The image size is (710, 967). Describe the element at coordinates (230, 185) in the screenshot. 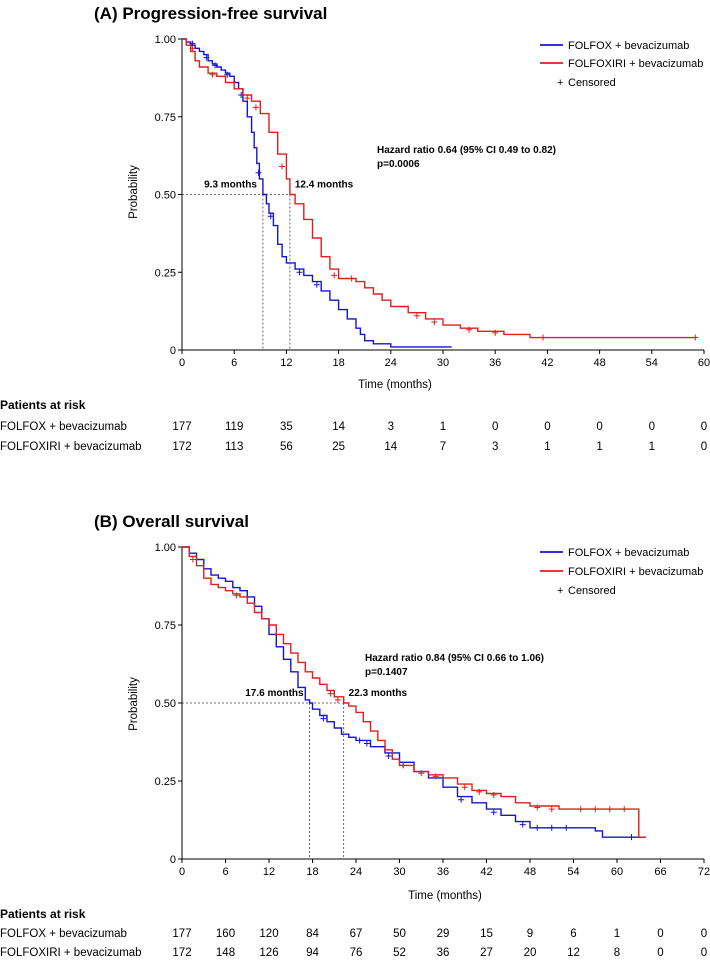

I see `median-label-folfox: 9.3 months` at that location.